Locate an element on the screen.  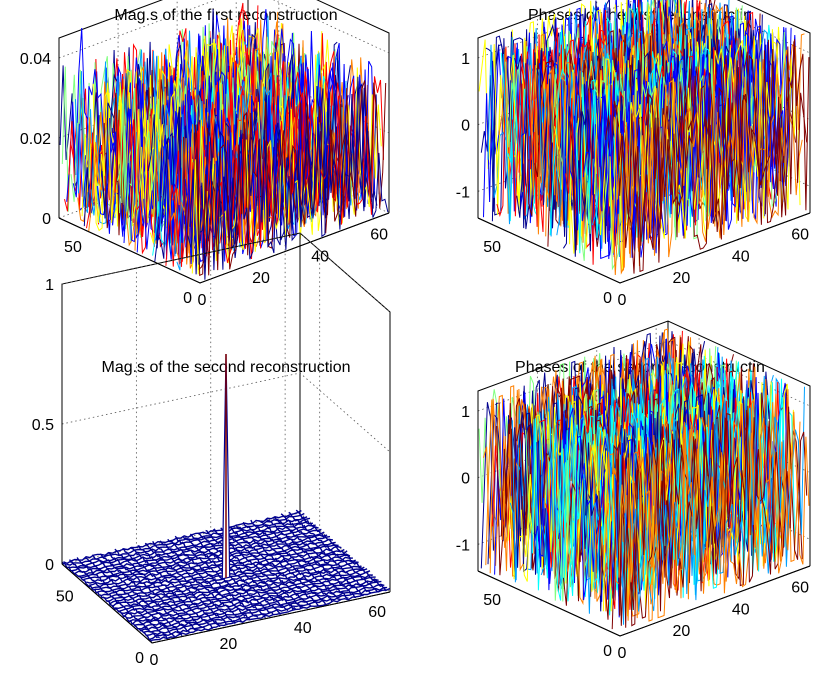
panel-title: Mag.s of the first reconstruction is located at coordinates (225, 15).